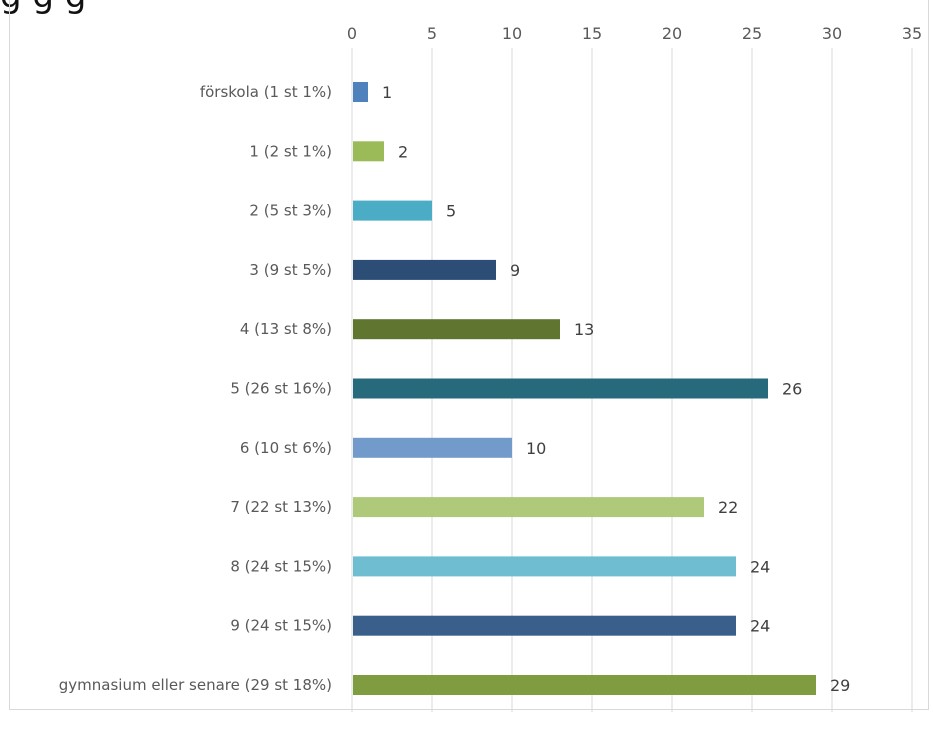 This screenshot has height=738, width=933. I want to click on x-tick-labels: 0 5 10 15 20 25 30 35, so click(634, 33).